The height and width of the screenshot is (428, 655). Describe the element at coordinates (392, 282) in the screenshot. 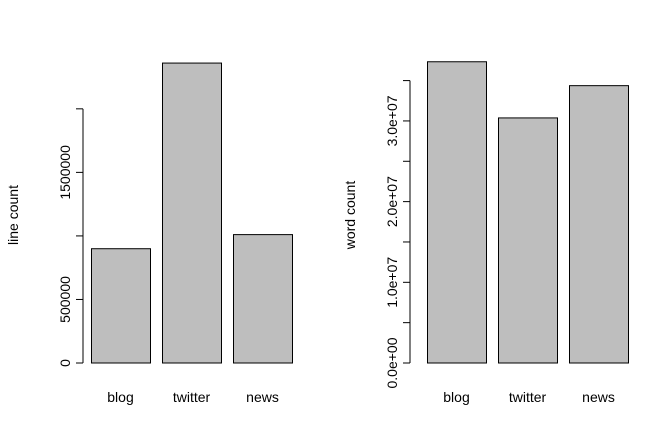

I see `y-tick-label: 1.0e+07` at that location.